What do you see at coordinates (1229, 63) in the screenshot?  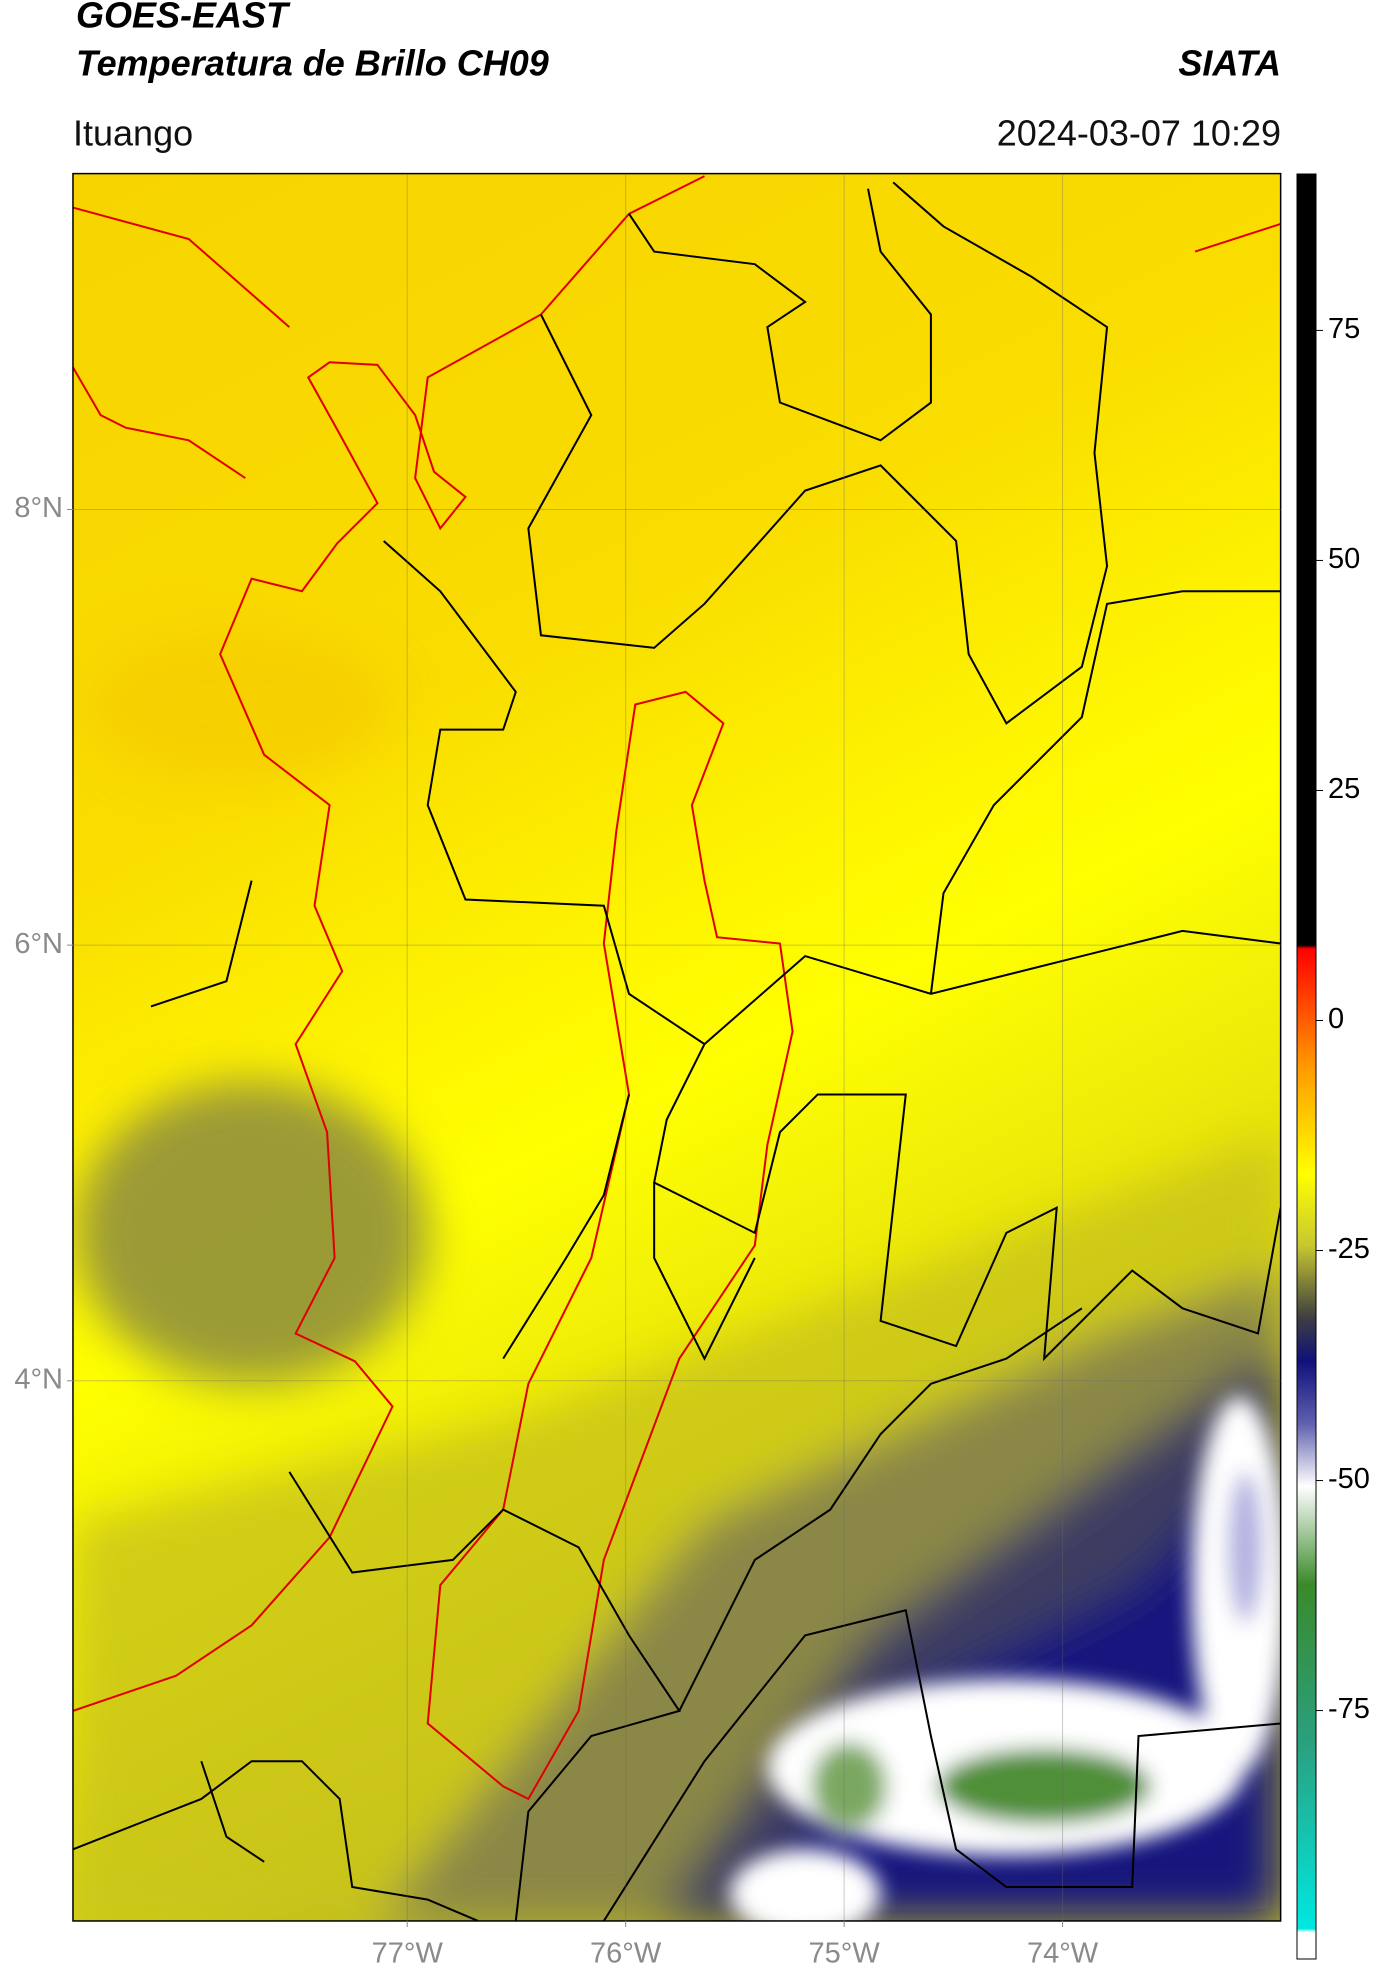 I see `source: SIATA` at bounding box center [1229, 63].